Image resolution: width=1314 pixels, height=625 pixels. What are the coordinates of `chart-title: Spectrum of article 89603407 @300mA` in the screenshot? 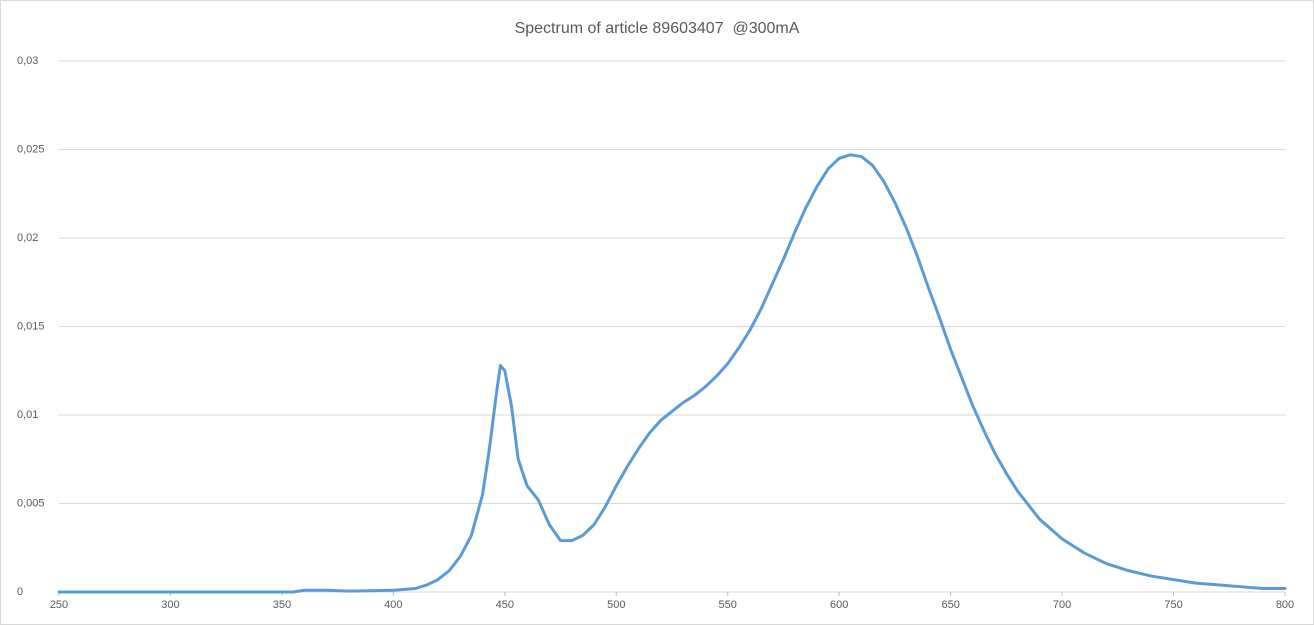 It's located at (657, 28).